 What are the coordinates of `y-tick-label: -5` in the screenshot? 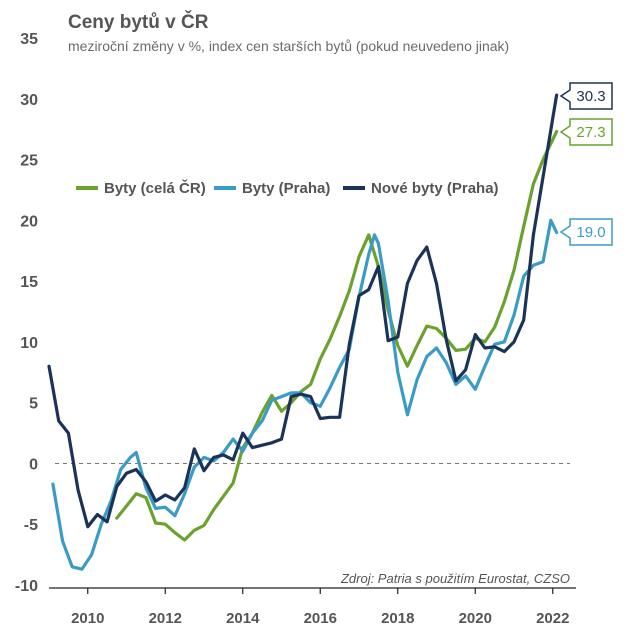 It's located at (31, 525).